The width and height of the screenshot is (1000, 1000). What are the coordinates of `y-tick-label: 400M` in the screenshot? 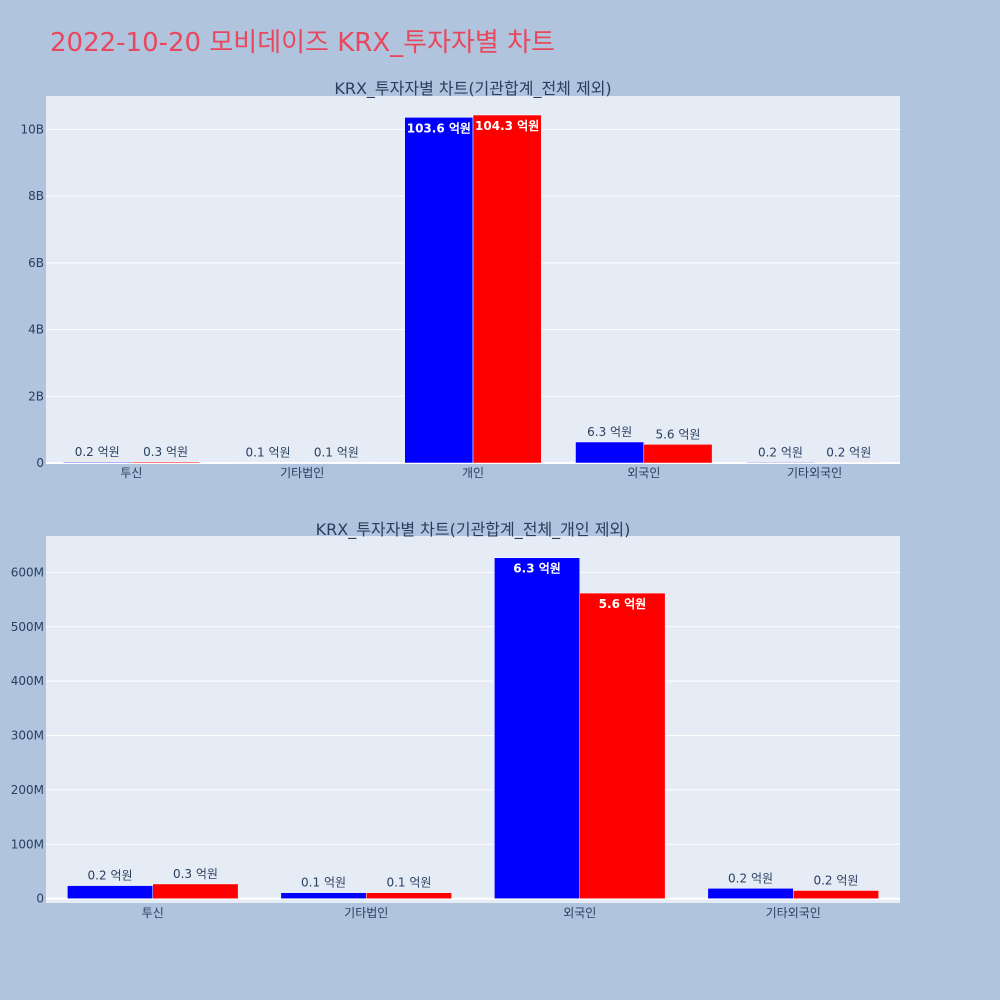 It's located at (27, 681).